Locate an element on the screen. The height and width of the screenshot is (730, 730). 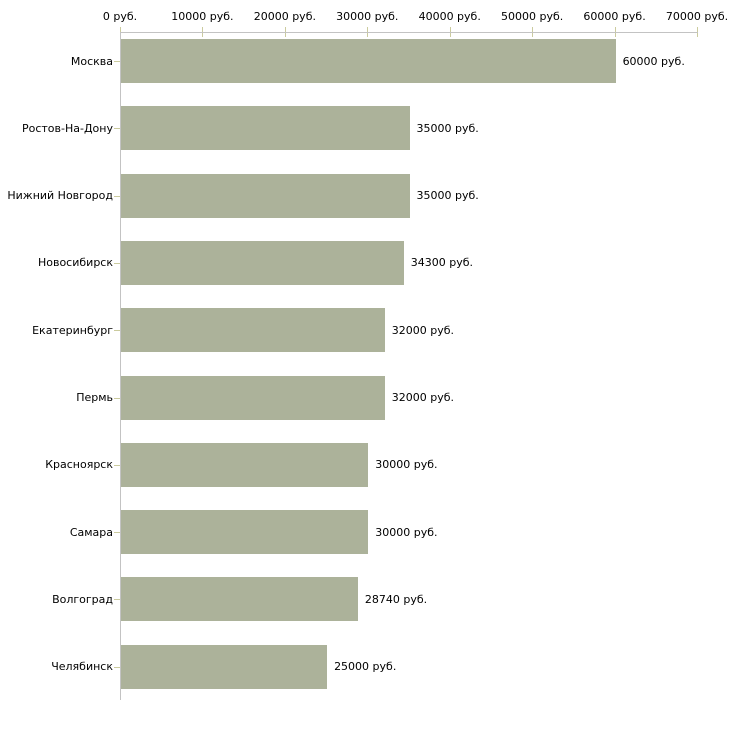
category-label: Москва is located at coordinates (91, 61).